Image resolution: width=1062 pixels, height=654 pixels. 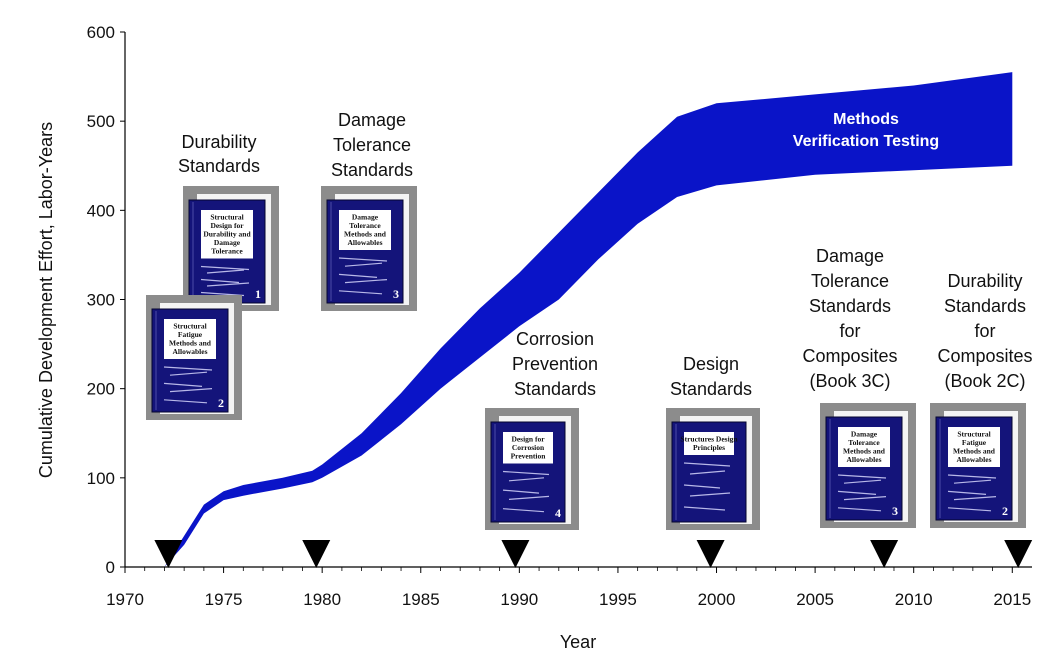 What do you see at coordinates (711, 376) in the screenshot?
I see `design-standards-label: Design Standards` at bounding box center [711, 376].